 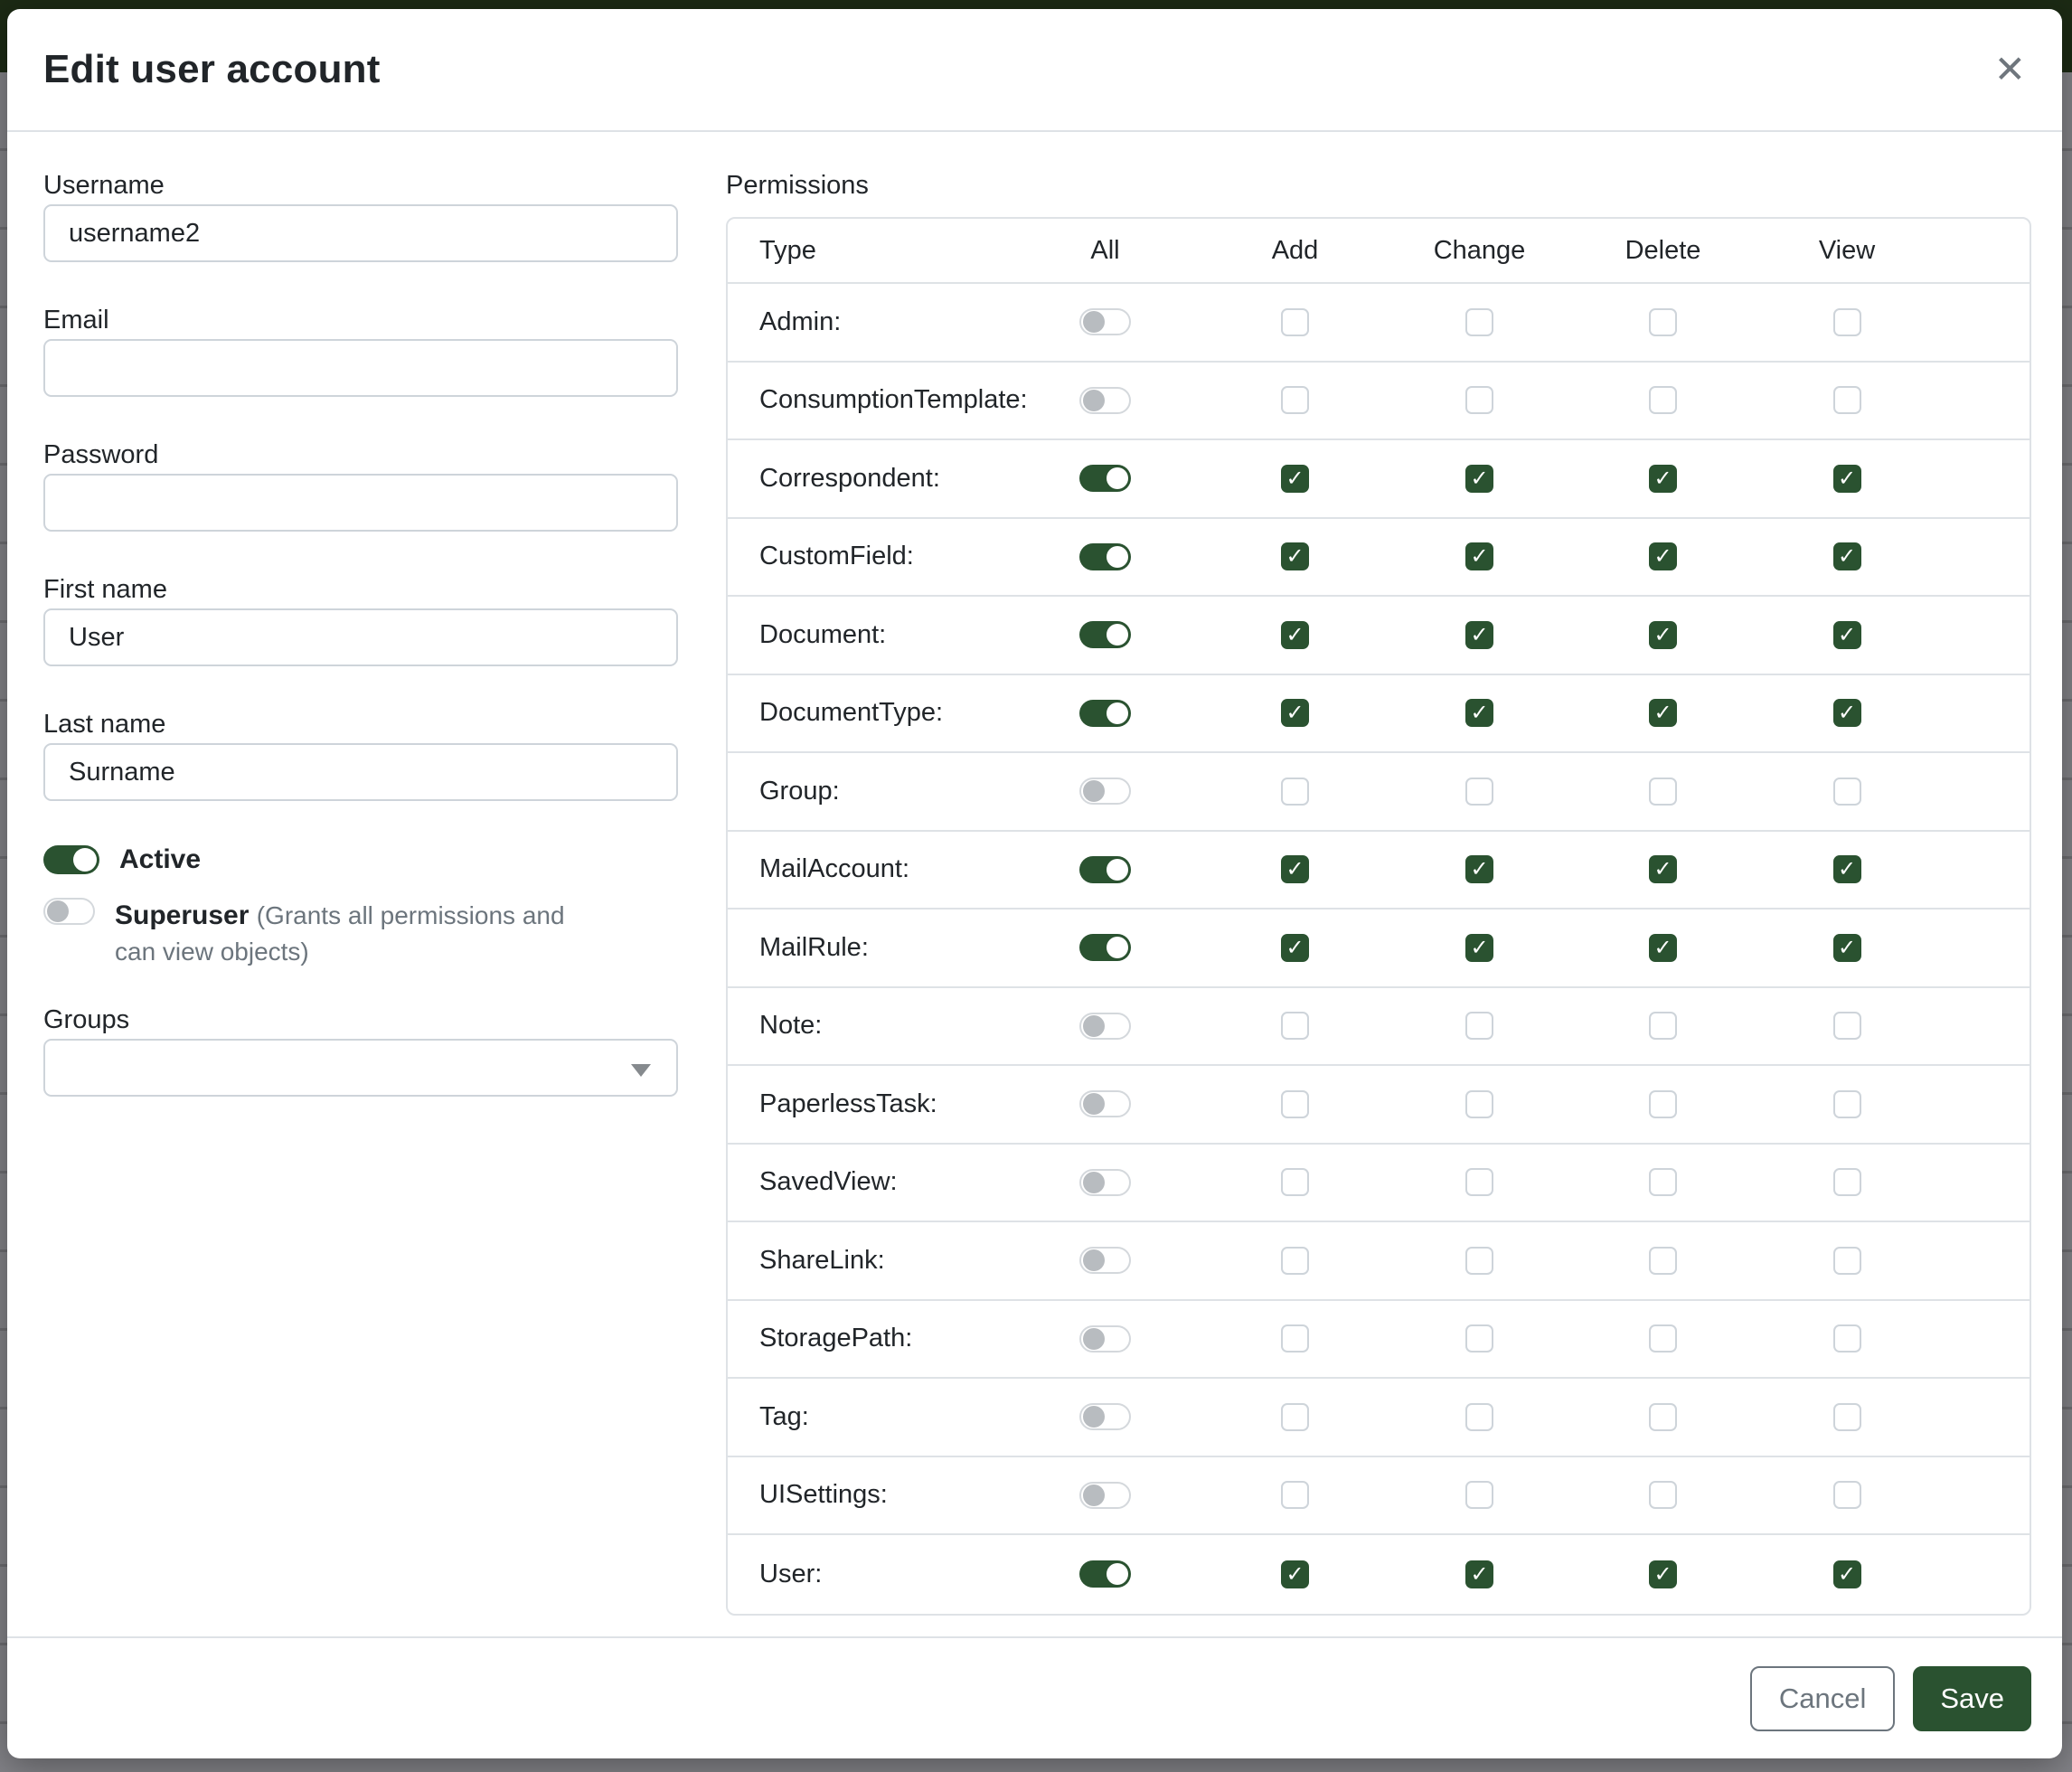 I want to click on superuser-toggle, so click(x=69, y=911).